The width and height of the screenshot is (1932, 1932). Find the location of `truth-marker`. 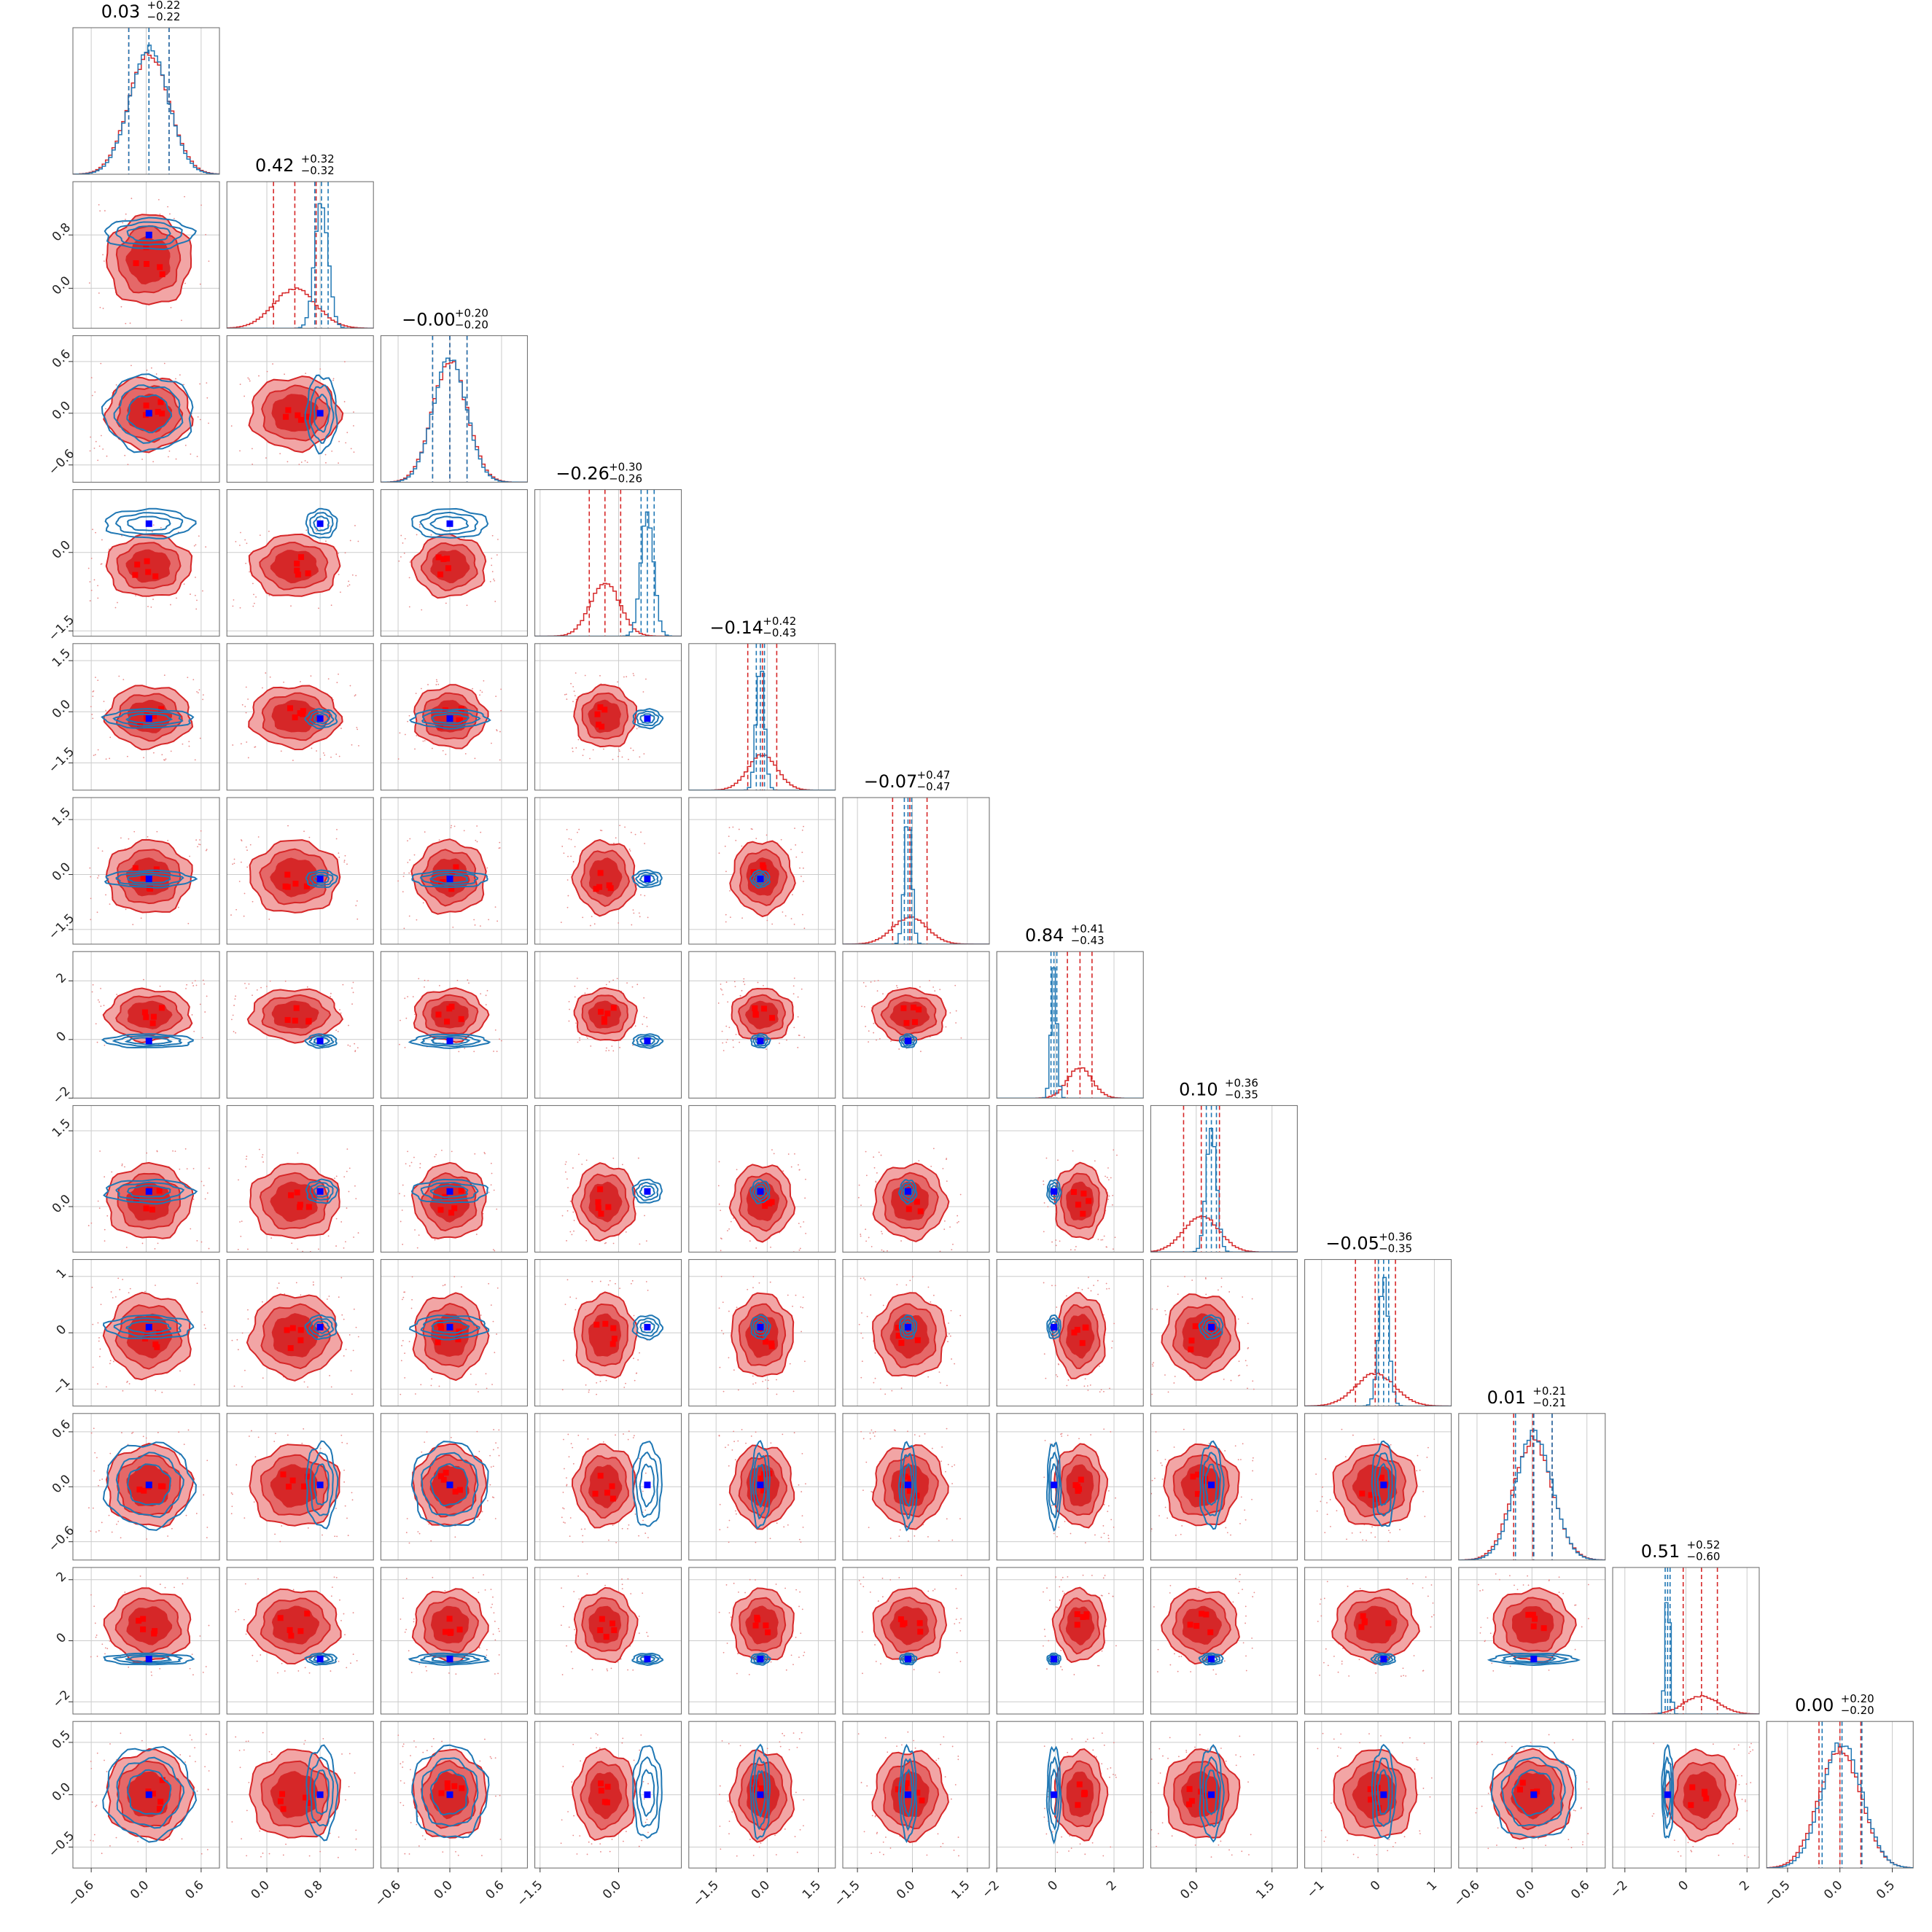

truth-marker is located at coordinates (320, 718).